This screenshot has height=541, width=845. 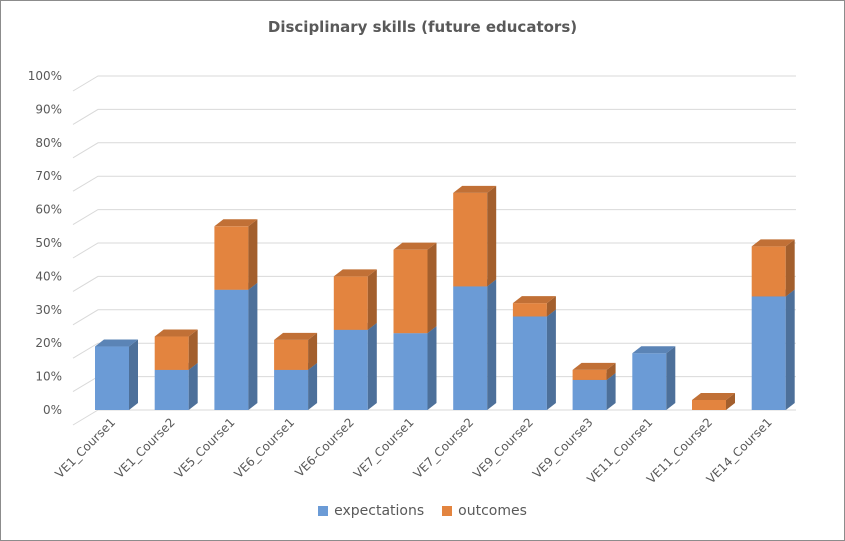 I want to click on bar-outcomes-VE9_Course3-front, so click(x=589, y=374).